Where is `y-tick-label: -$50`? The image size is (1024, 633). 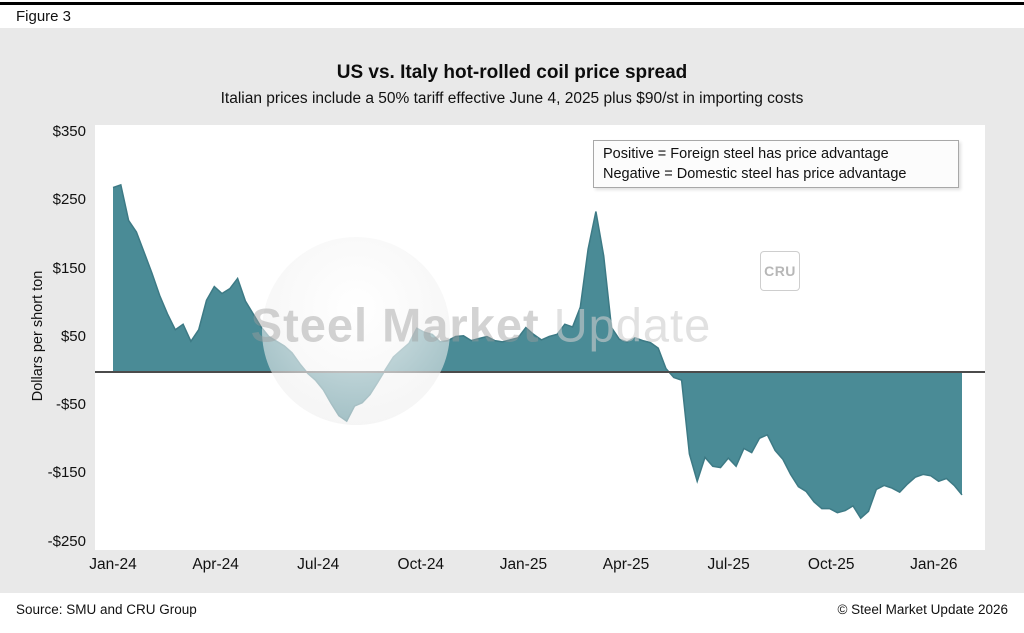
y-tick-label: -$50 is located at coordinates (70, 405).